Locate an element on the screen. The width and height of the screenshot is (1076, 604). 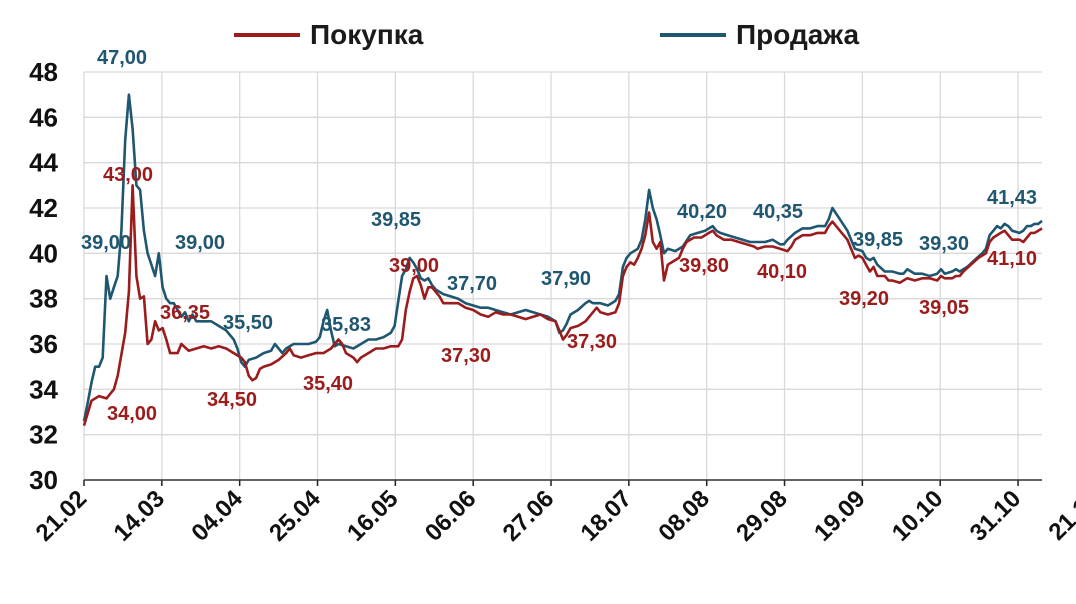
data-label-sell: 35,83 is located at coordinates (346, 325).